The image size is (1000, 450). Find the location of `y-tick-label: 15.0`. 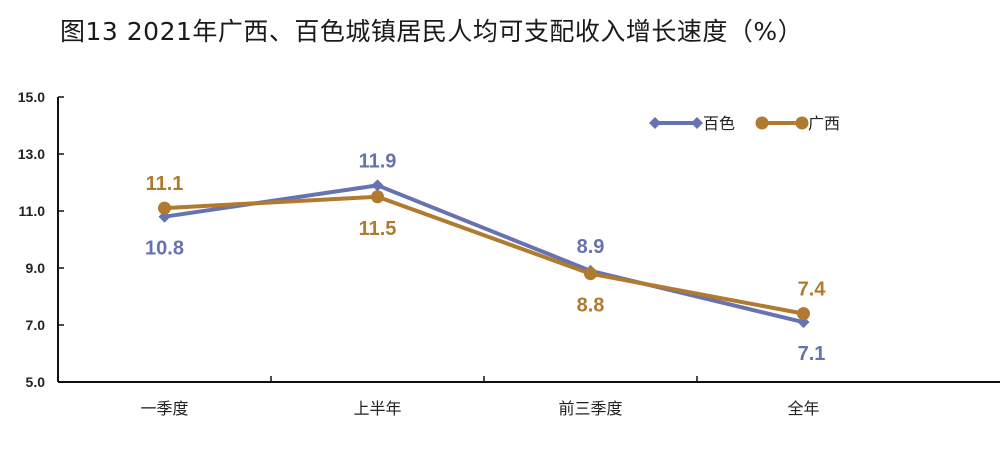

y-tick-label: 15.0 is located at coordinates (31, 97).